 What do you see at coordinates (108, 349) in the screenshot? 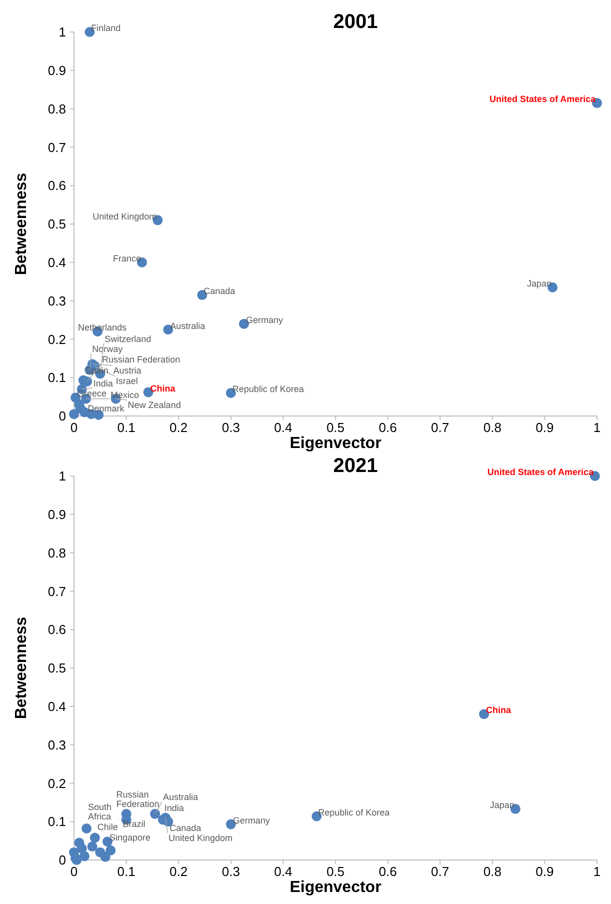
I see `data-label: Norway` at bounding box center [108, 349].